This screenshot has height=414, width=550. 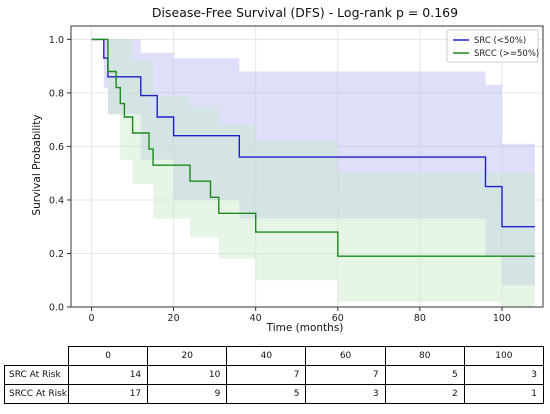 I want to click on risk-header-cell: 80, so click(x=424, y=356).